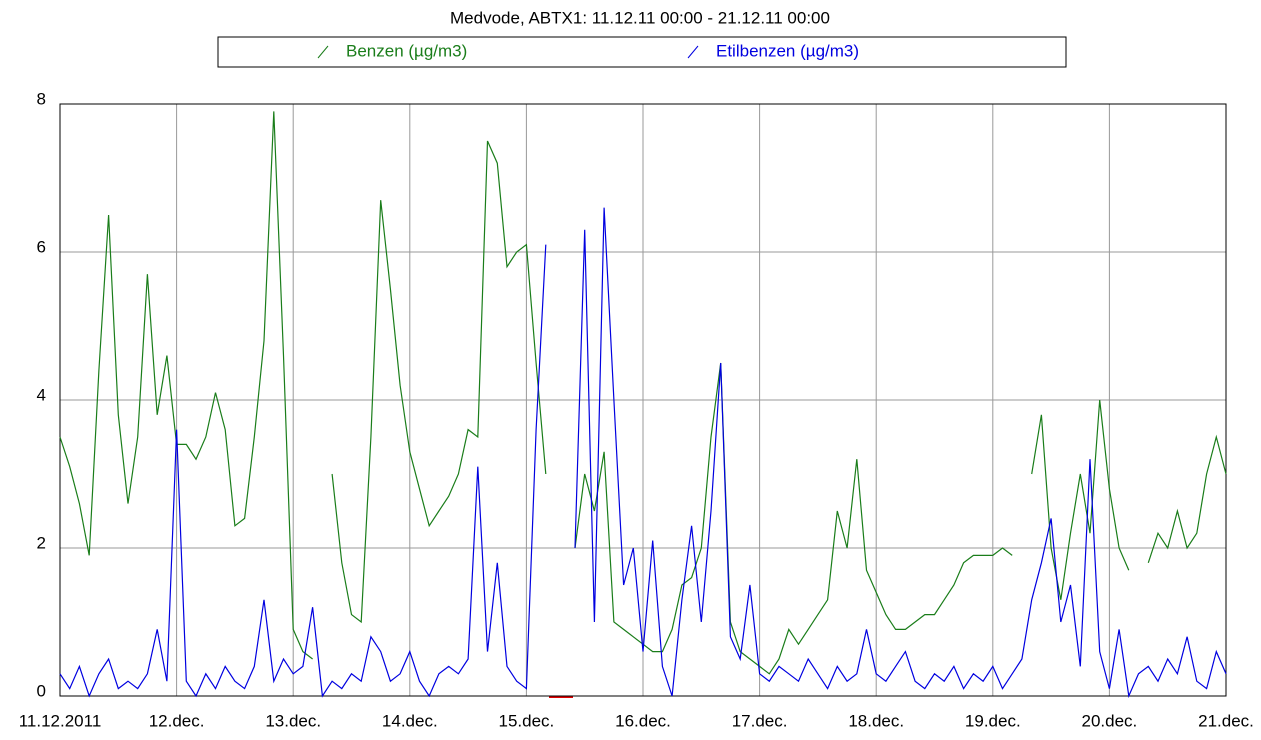 The height and width of the screenshot is (740, 1261). Describe the element at coordinates (41, 690) in the screenshot. I see `y-tick-label: 0` at that location.